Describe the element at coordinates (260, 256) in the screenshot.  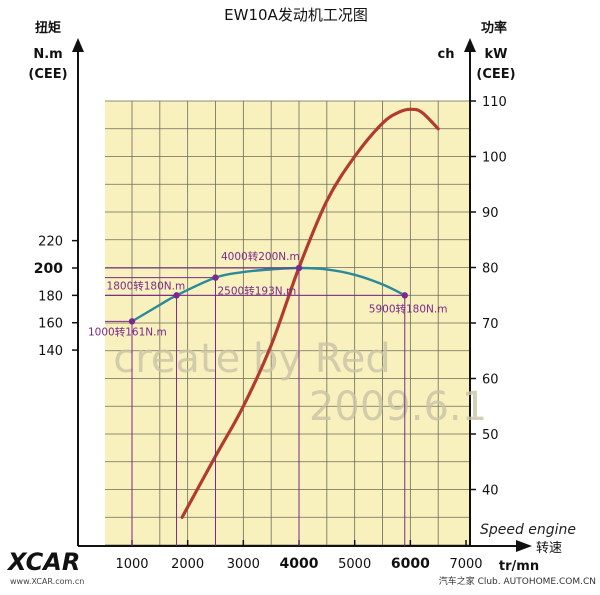
I see `annotation-label: 4000转200N.m` at that location.